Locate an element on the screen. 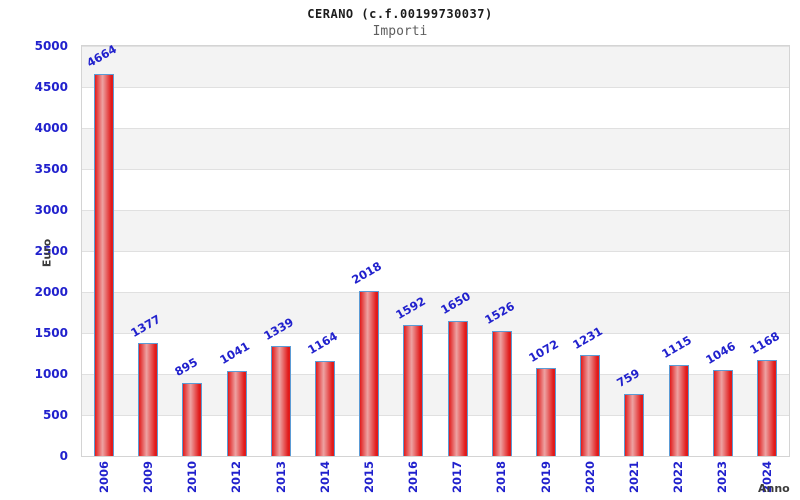 This screenshot has height=500, width=800. bar-slot: 4664 is located at coordinates (104, 248).